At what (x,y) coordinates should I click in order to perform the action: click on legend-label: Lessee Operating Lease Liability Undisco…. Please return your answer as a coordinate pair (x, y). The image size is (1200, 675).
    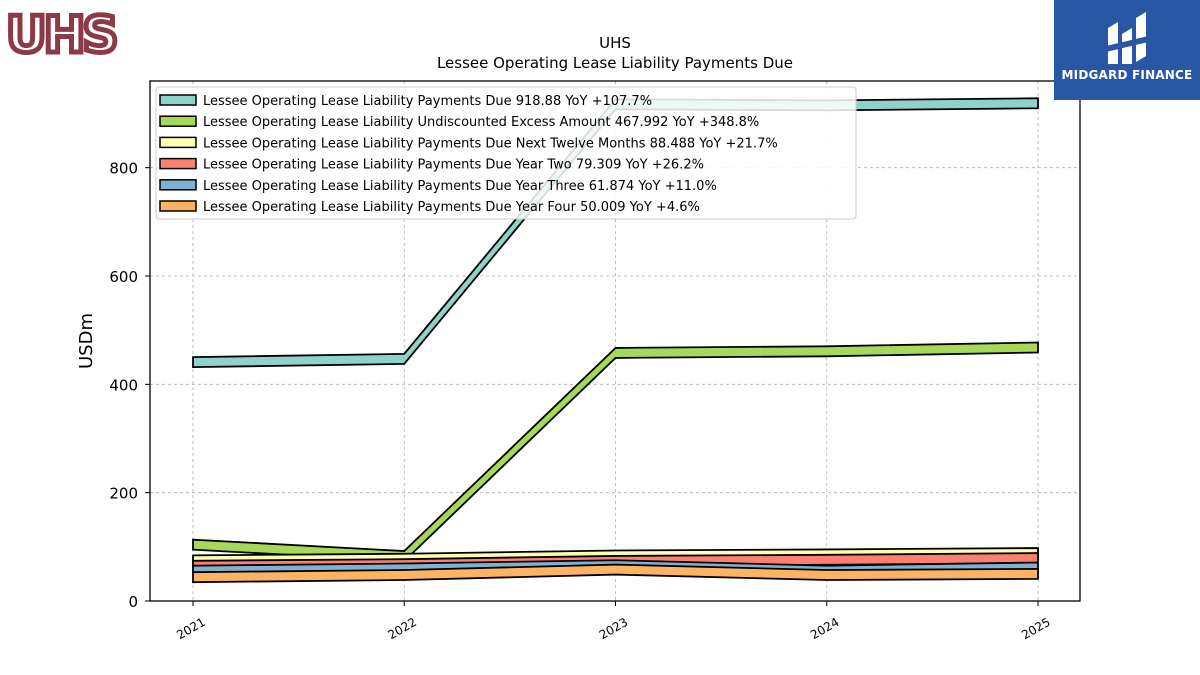
    Looking at the image, I should click on (481, 122).